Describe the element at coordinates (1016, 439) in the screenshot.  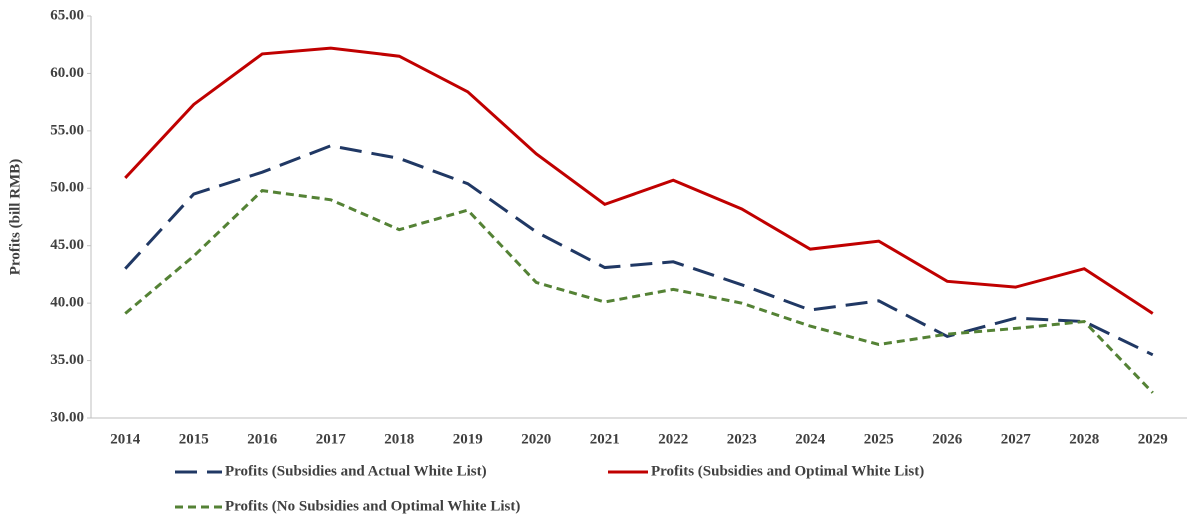
I see `x-tick-label: 2027` at that location.